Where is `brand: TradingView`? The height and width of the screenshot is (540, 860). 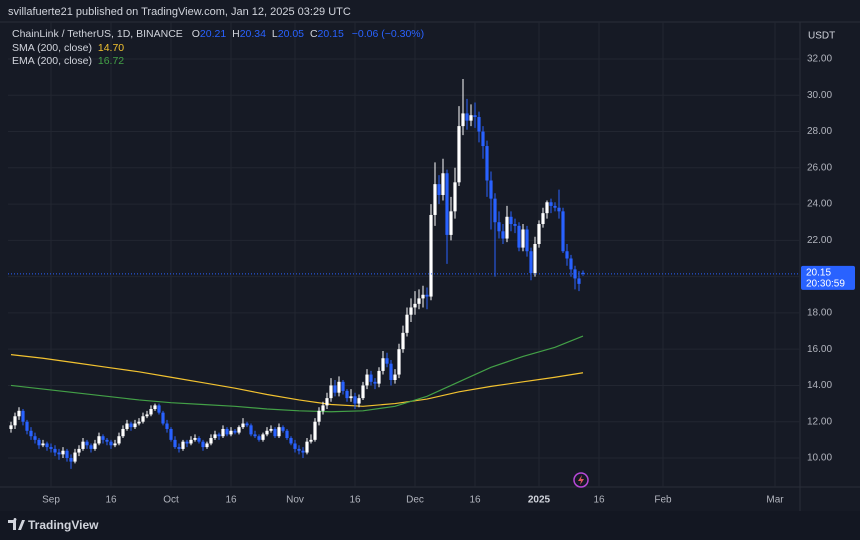
brand: TradingView is located at coordinates (63, 525).